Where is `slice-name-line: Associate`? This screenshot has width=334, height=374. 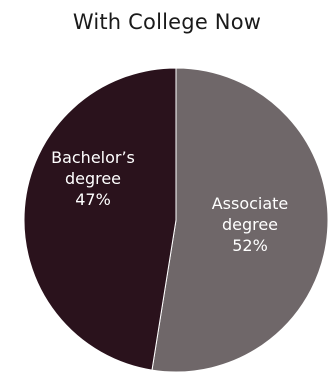 slice-name-line: Associate is located at coordinates (250, 203).